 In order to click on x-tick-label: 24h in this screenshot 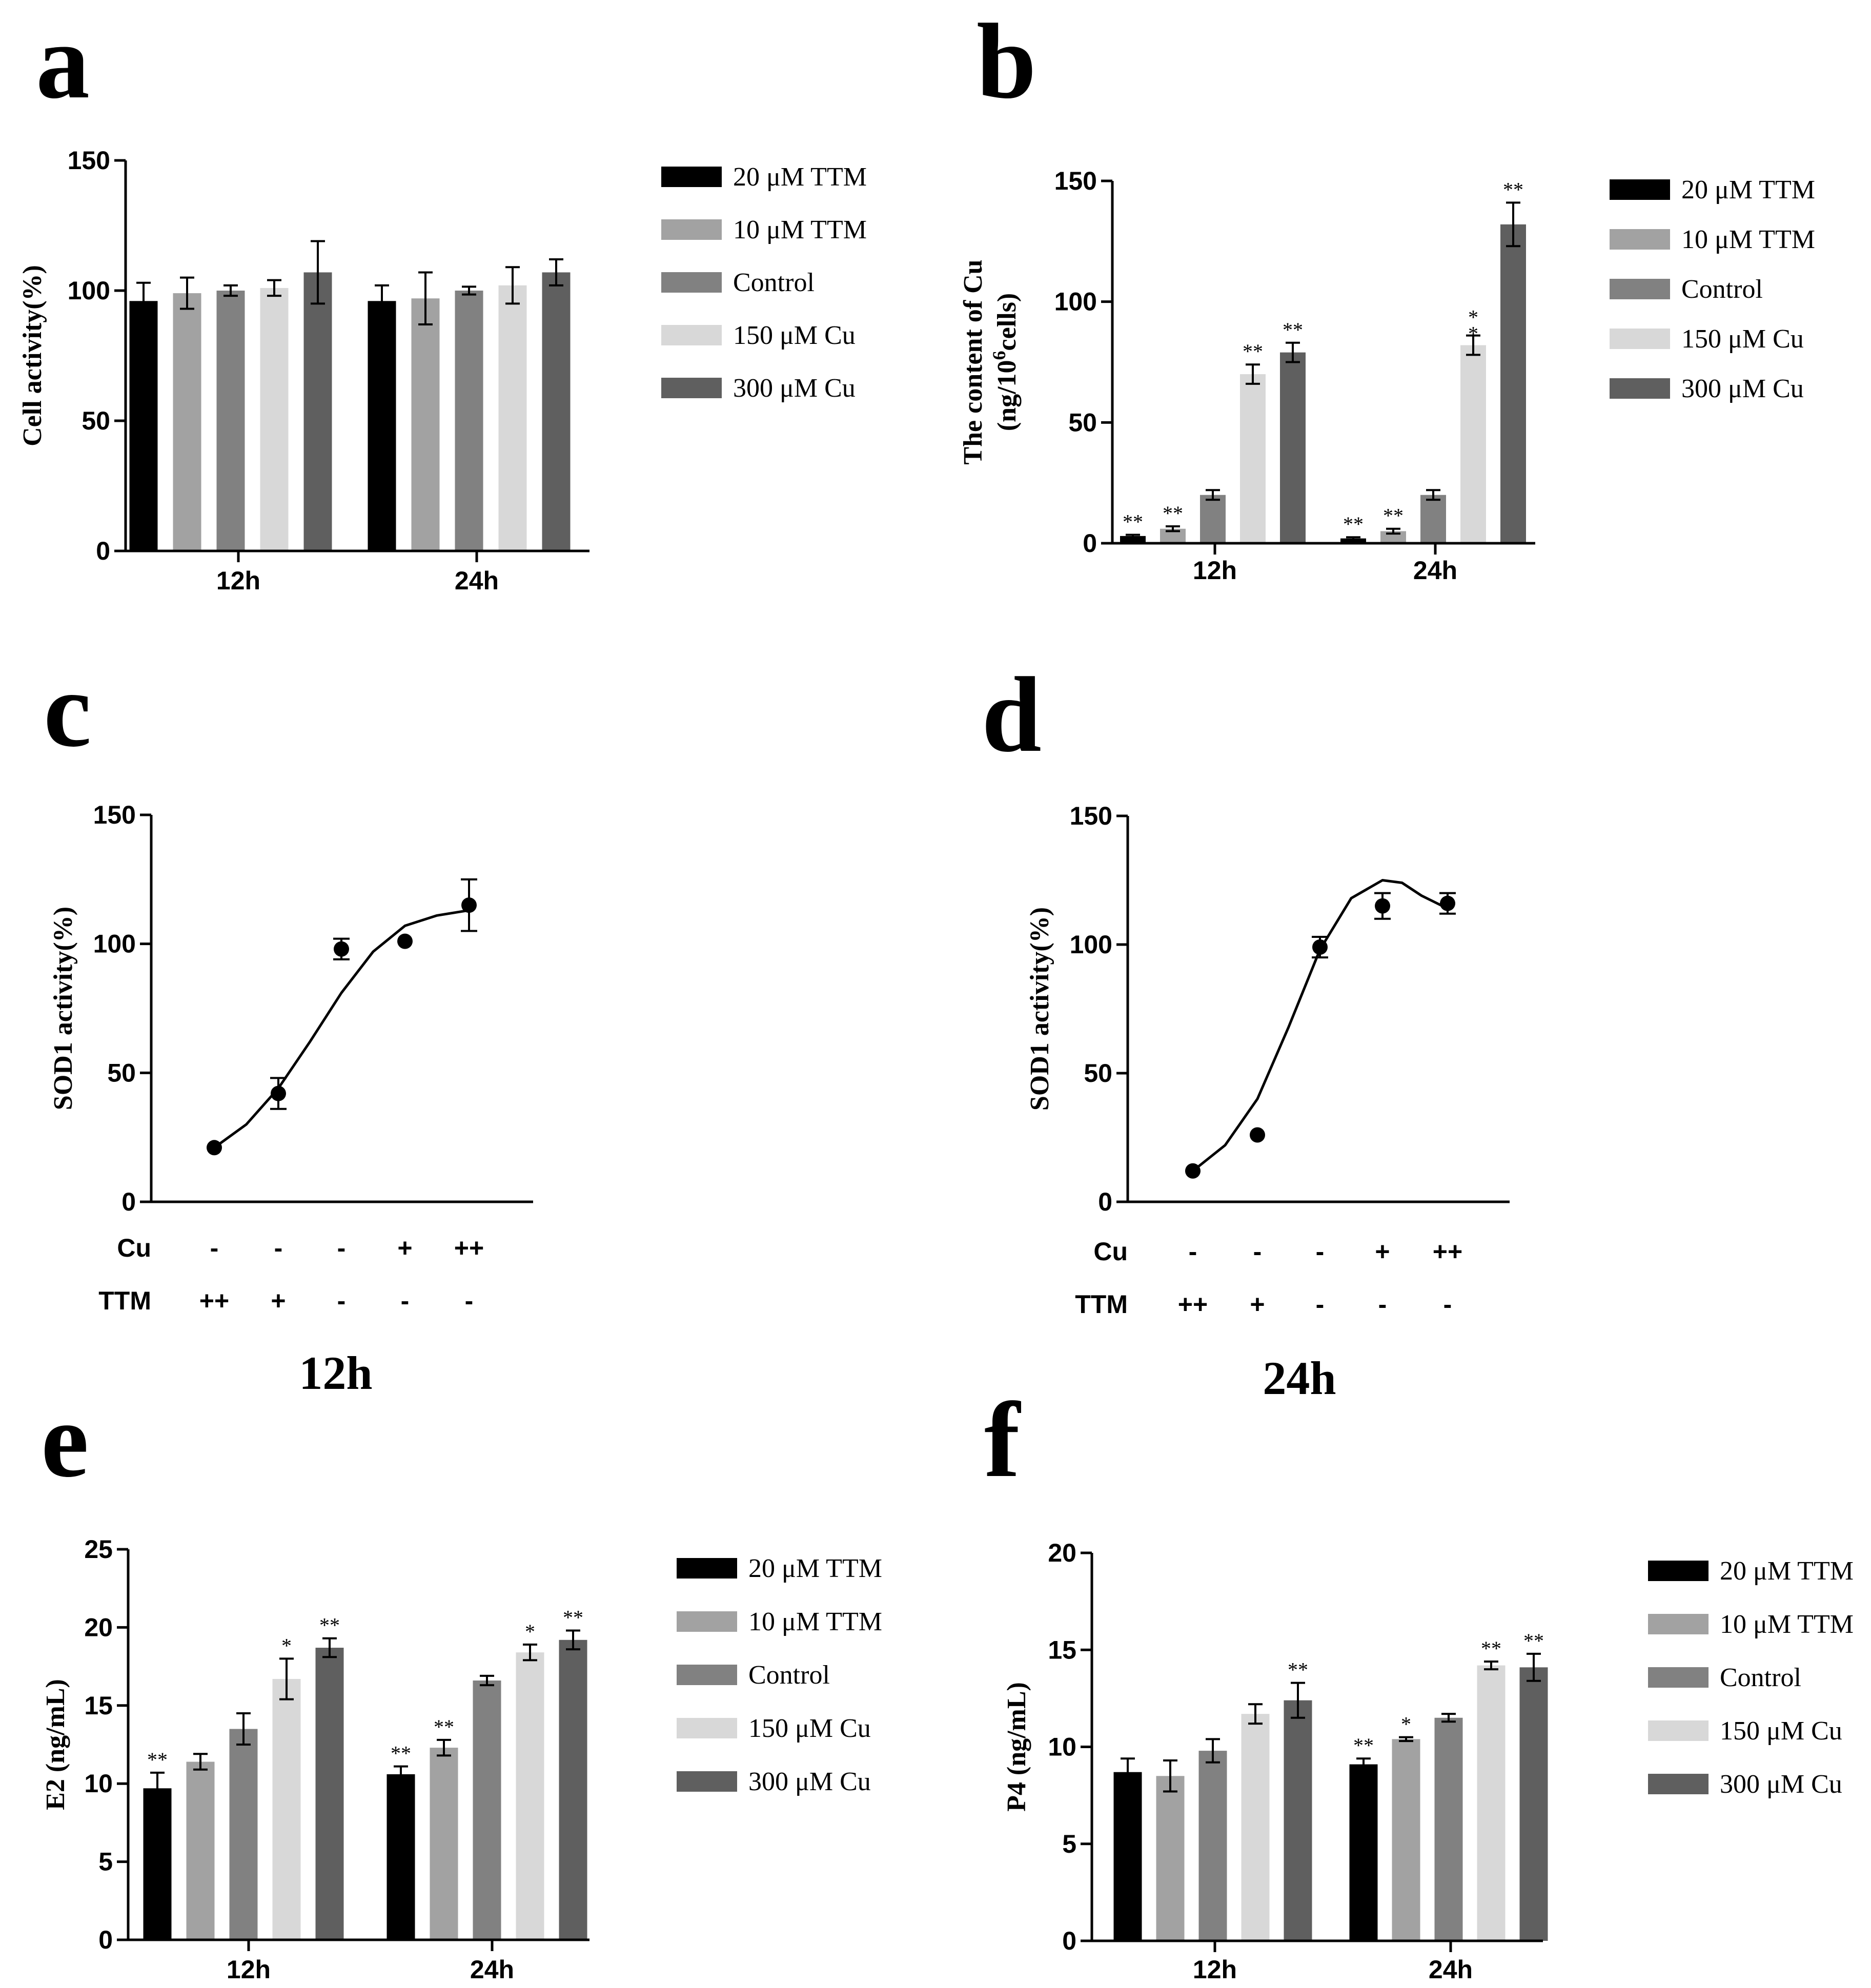, I will do `click(1451, 1970)`.